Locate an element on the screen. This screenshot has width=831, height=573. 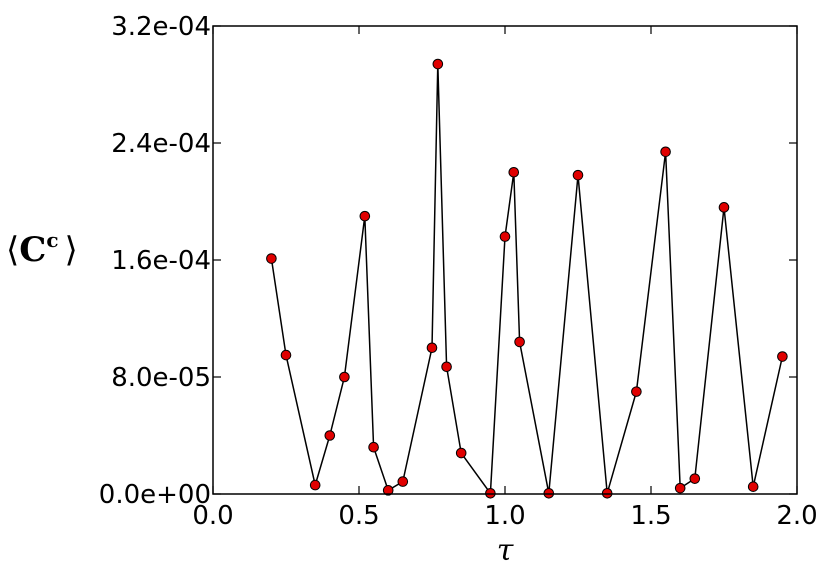
y-label-bracket-open: ⟨ is located at coordinates (12, 250).